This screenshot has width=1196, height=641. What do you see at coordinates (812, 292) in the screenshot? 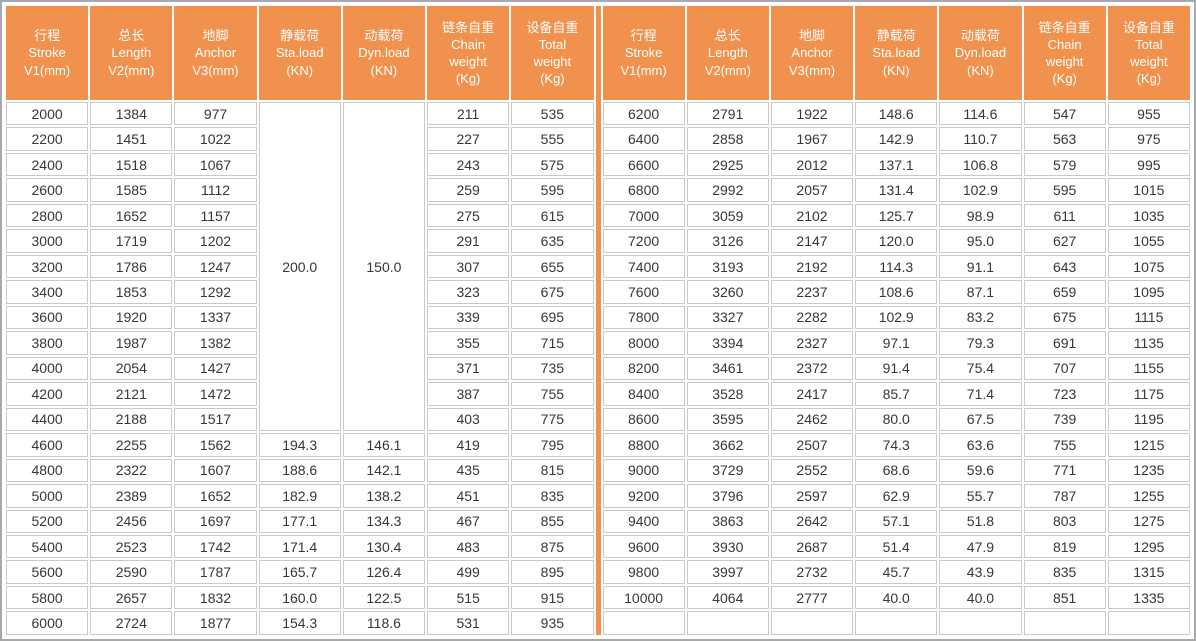
I see `table-cell: 2237` at bounding box center [812, 292].